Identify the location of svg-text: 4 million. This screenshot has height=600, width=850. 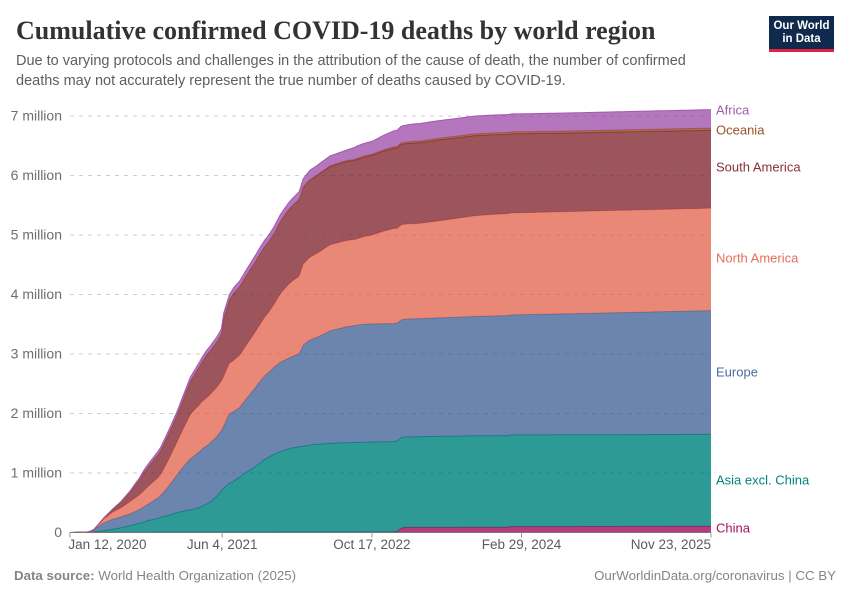
(36, 294).